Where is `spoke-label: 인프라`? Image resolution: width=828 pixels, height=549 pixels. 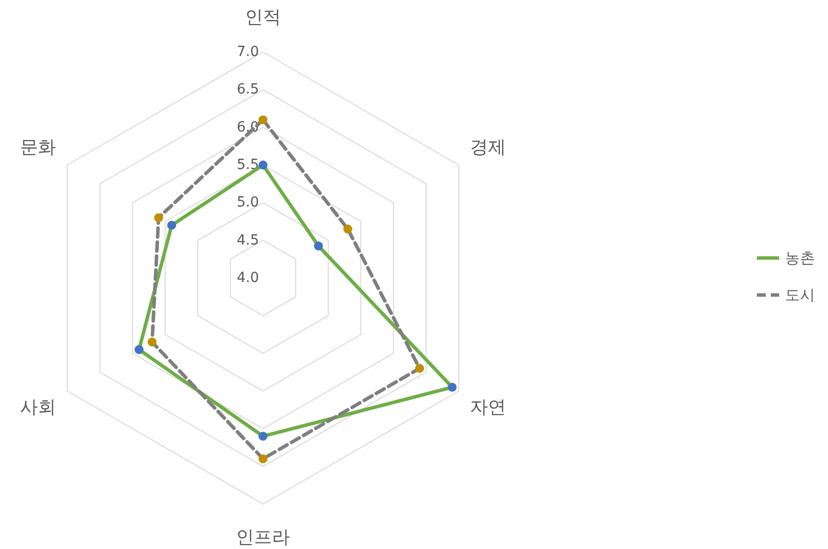
spoke-label: 인프라 is located at coordinates (263, 537).